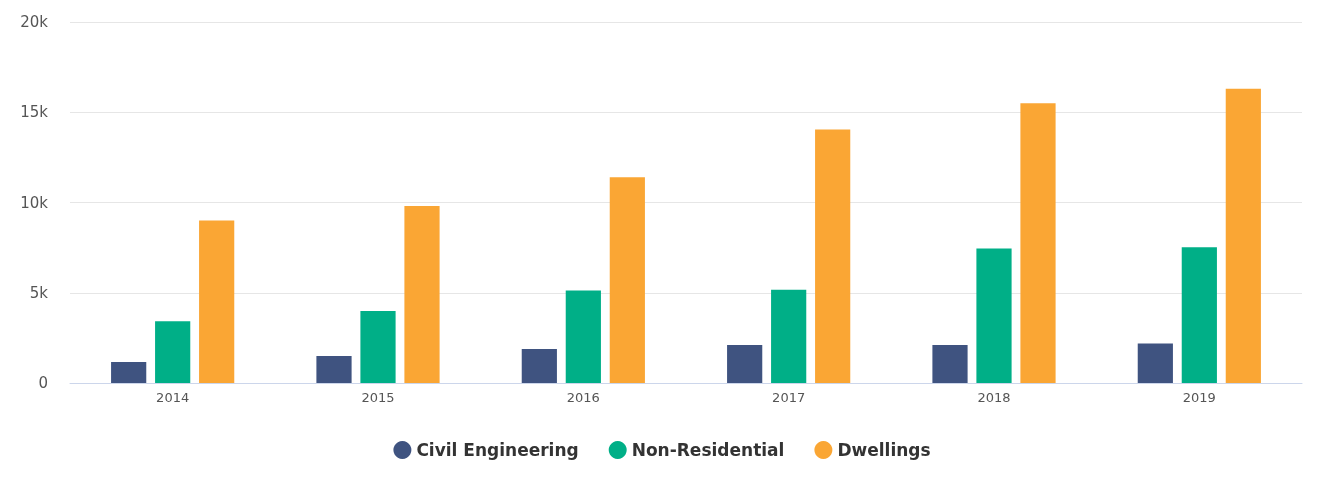 The width and height of the screenshot is (1324, 477). Describe the element at coordinates (789, 397) in the screenshot. I see `x-tick-label: 2017` at that location.